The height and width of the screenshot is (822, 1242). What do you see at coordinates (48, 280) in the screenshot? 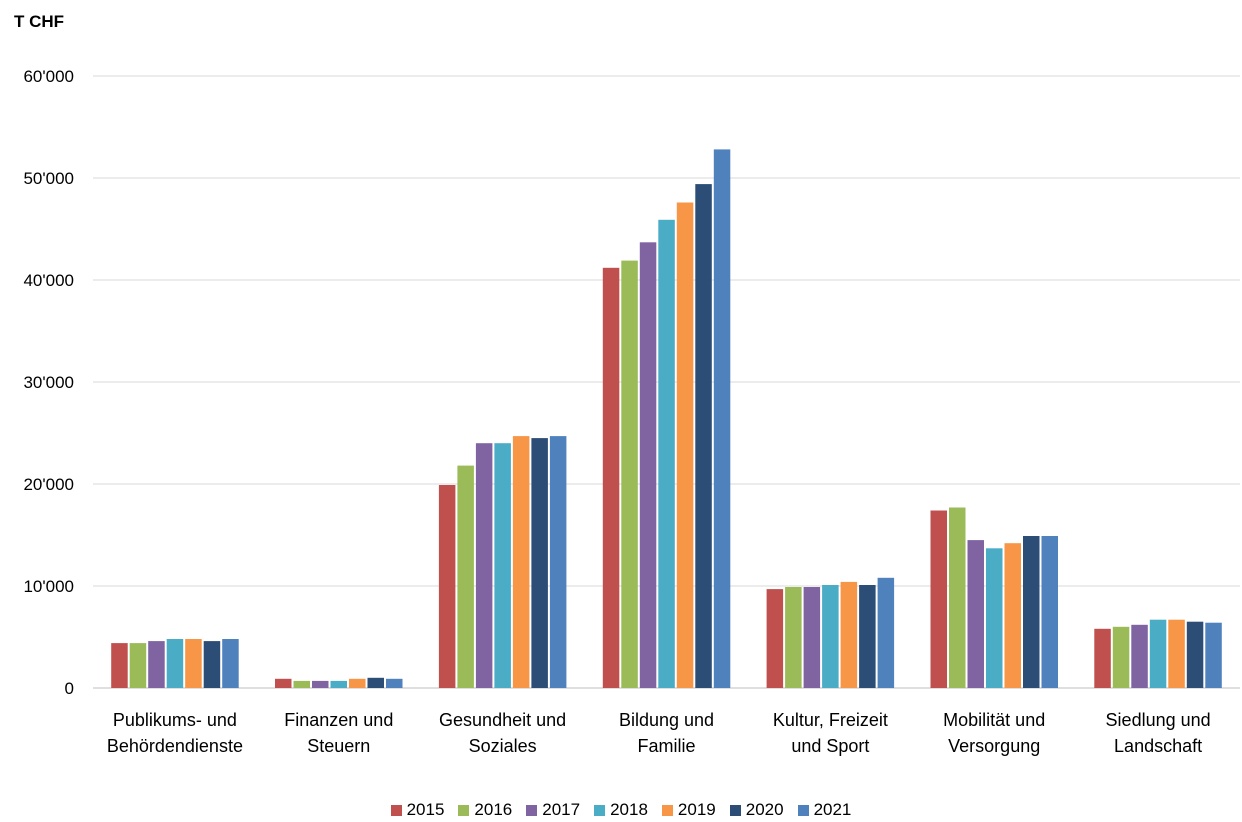
I see `y-tick-label: 40'000` at bounding box center [48, 280].